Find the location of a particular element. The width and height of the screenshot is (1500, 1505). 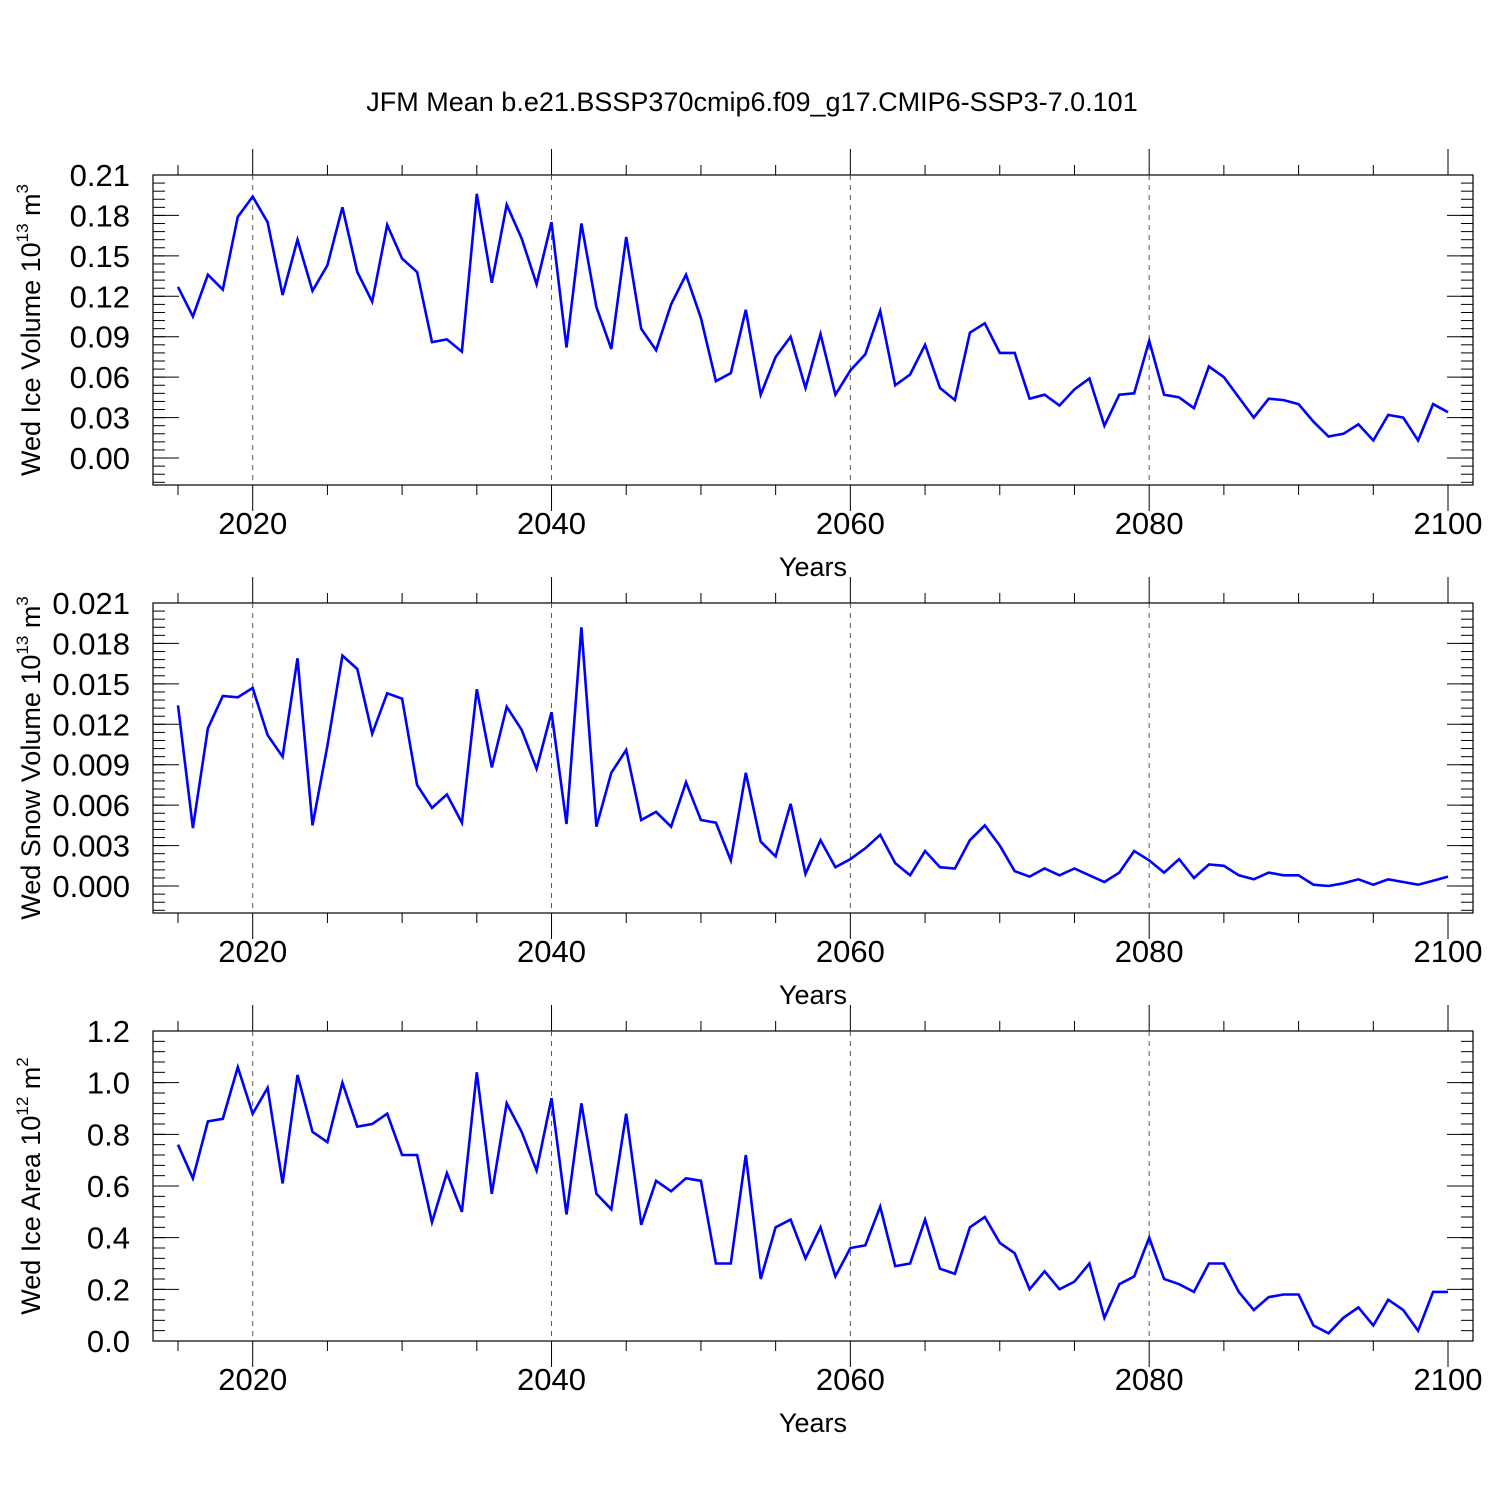

y-tick-label: 0.021 is located at coordinates (91, 603).